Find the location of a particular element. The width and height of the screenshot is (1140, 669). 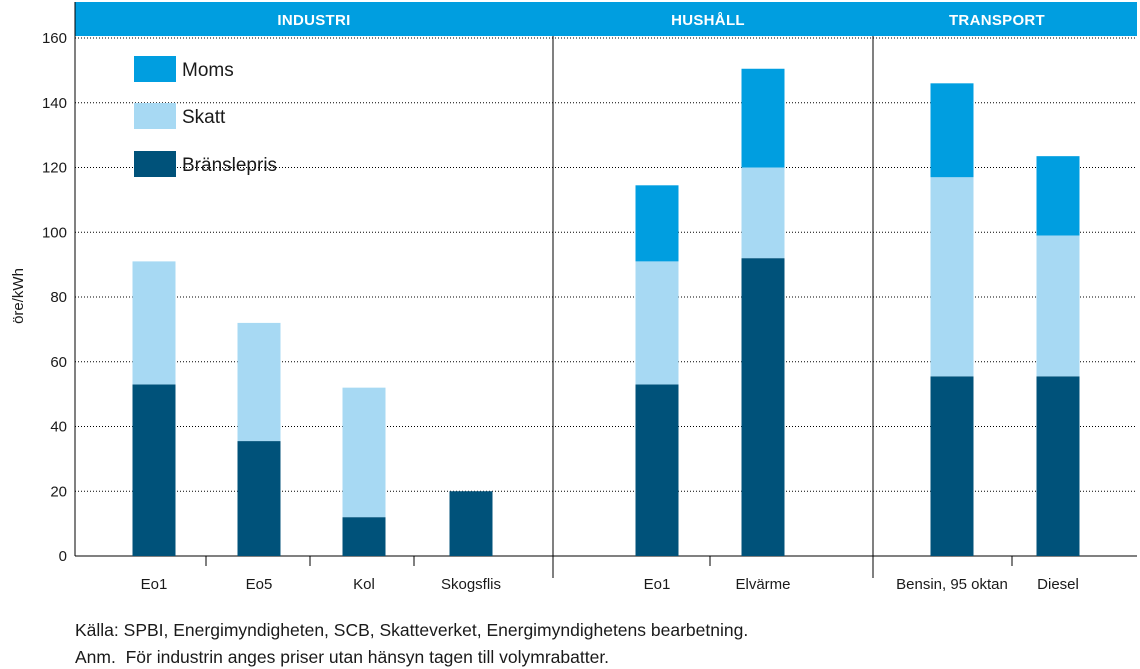

x-category-label: Skogsflis is located at coordinates (471, 584).